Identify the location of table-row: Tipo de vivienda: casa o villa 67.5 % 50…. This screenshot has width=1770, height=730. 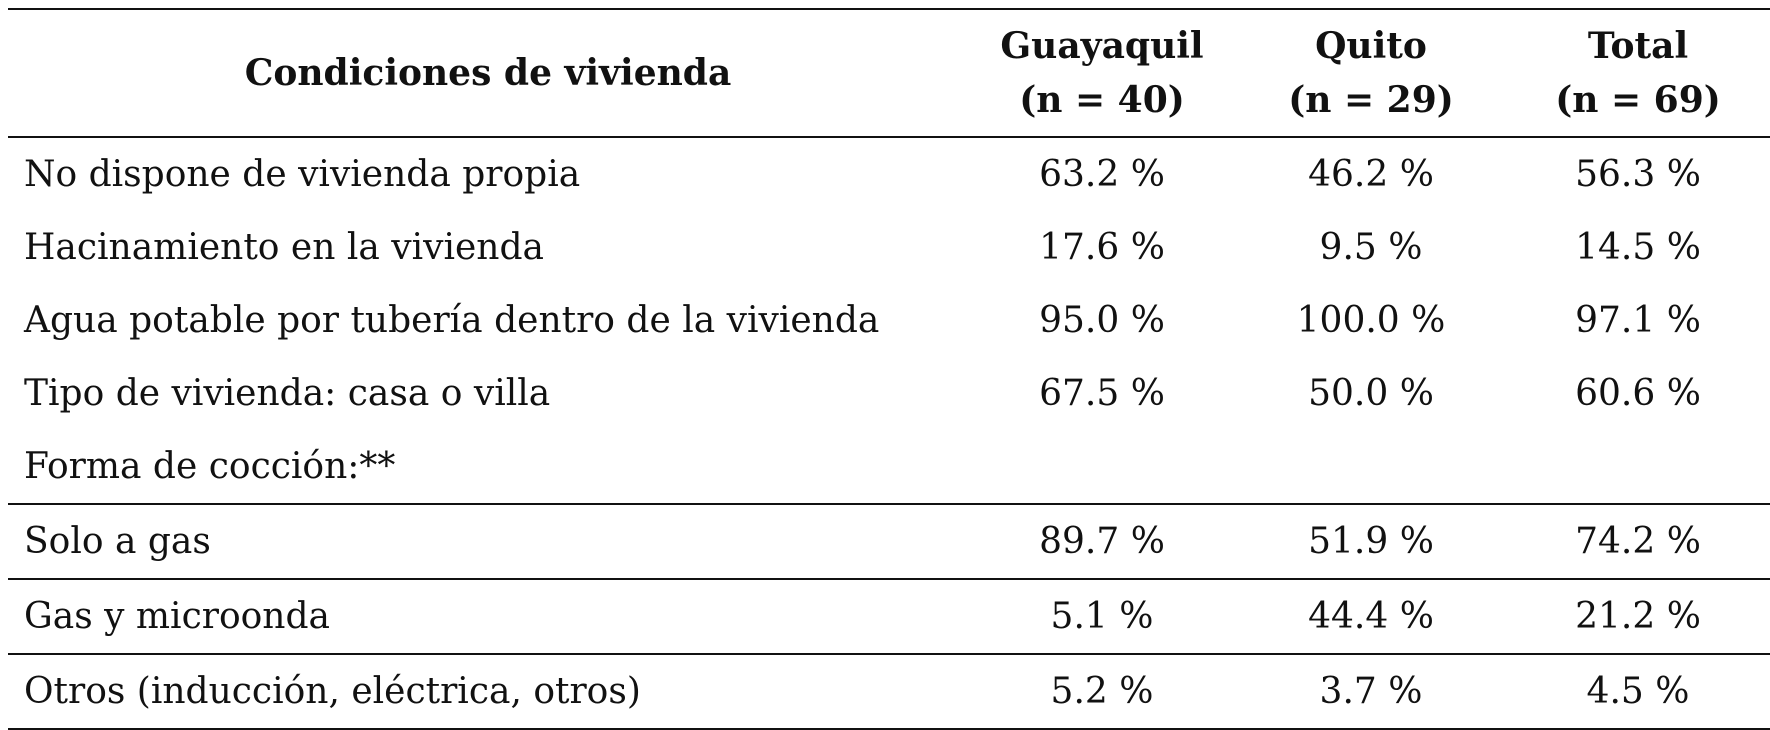
(889, 393).